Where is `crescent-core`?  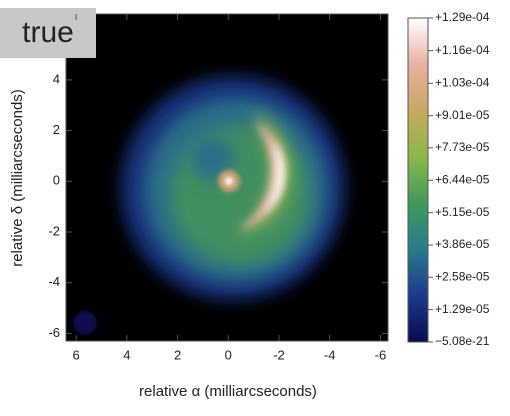
crescent-core is located at coordinates (273, 177).